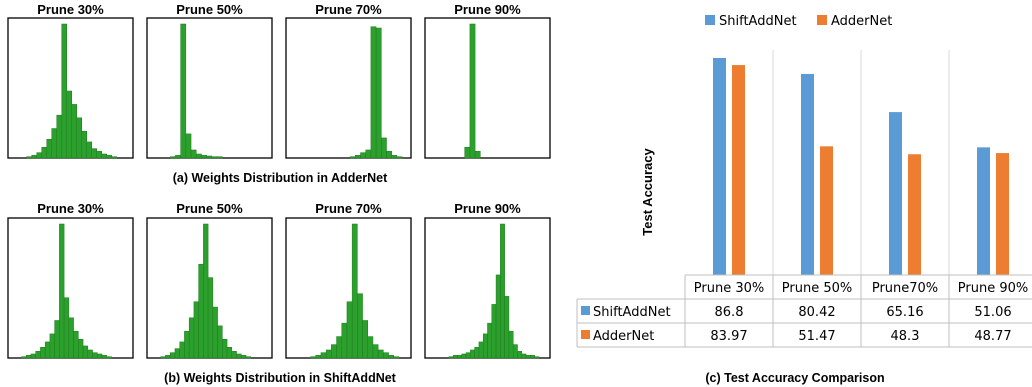  I want to click on data-label: 80.42, so click(816, 312).